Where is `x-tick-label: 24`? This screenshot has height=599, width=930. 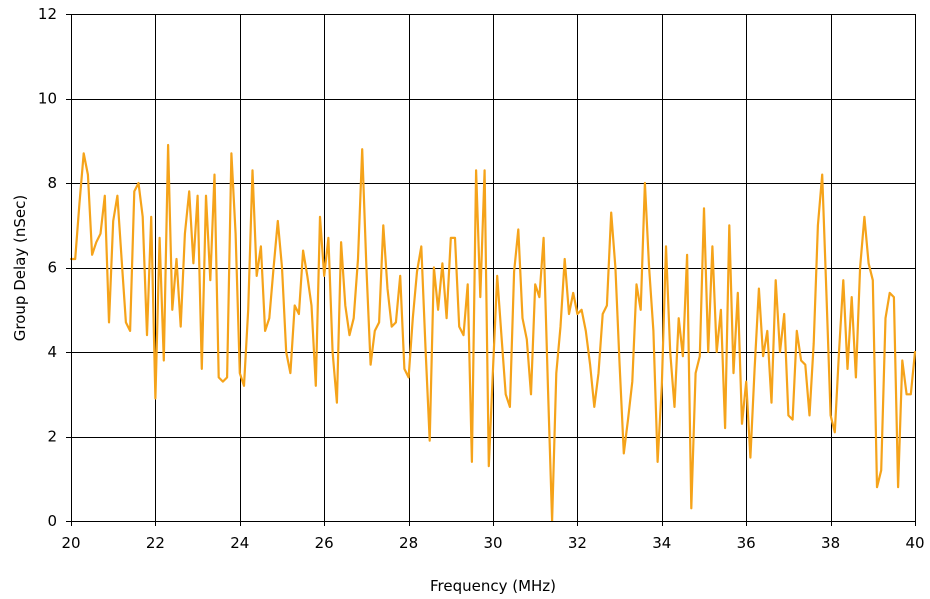
x-tick-label: 24 is located at coordinates (239, 543).